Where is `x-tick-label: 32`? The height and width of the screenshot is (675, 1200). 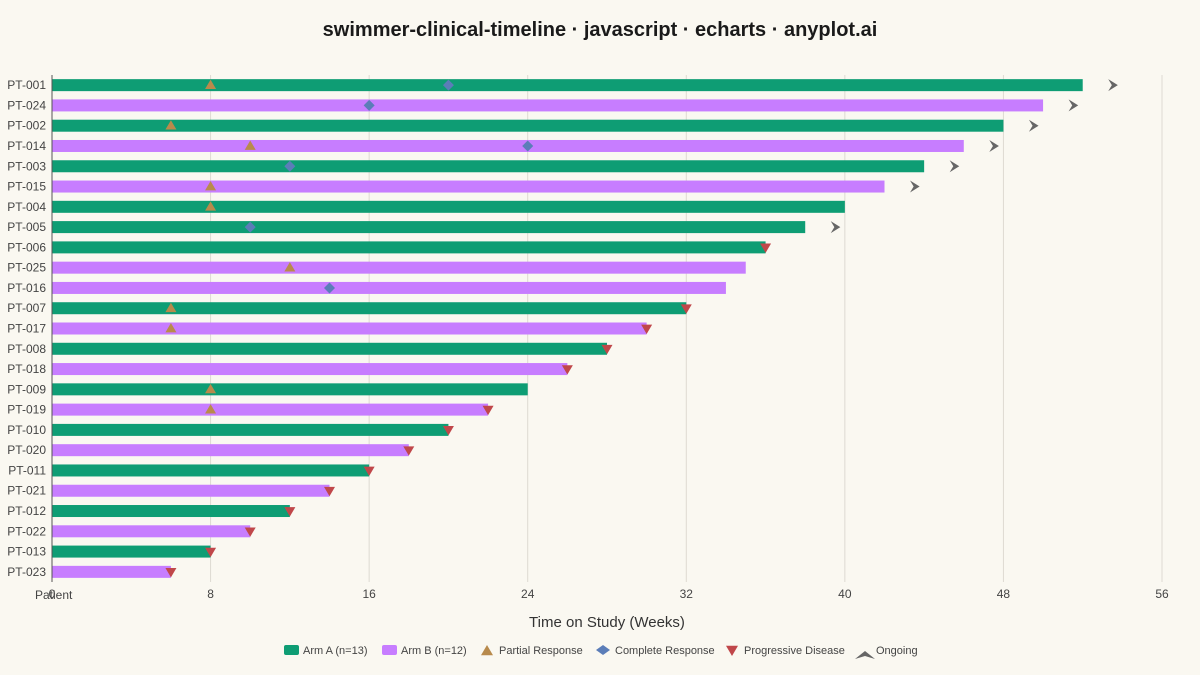 x-tick-label: 32 is located at coordinates (687, 594).